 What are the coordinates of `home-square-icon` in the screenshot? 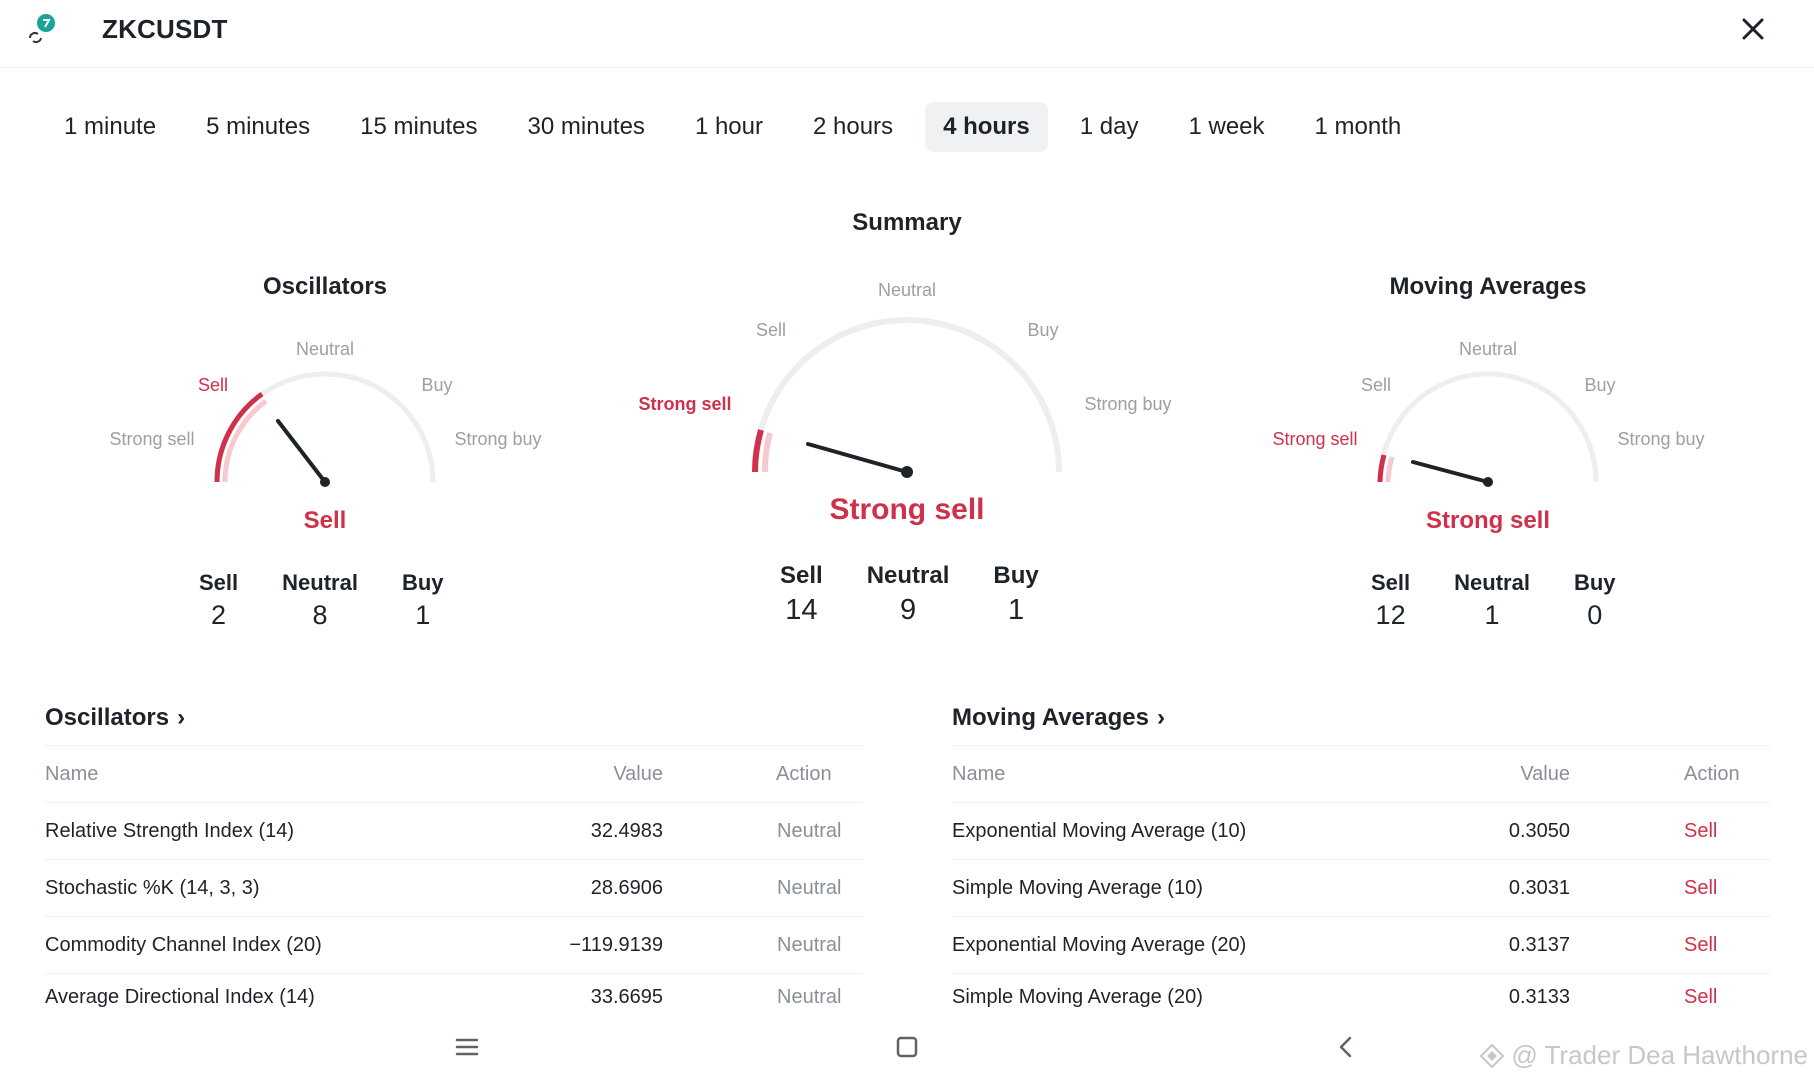 It's located at (907, 1047).